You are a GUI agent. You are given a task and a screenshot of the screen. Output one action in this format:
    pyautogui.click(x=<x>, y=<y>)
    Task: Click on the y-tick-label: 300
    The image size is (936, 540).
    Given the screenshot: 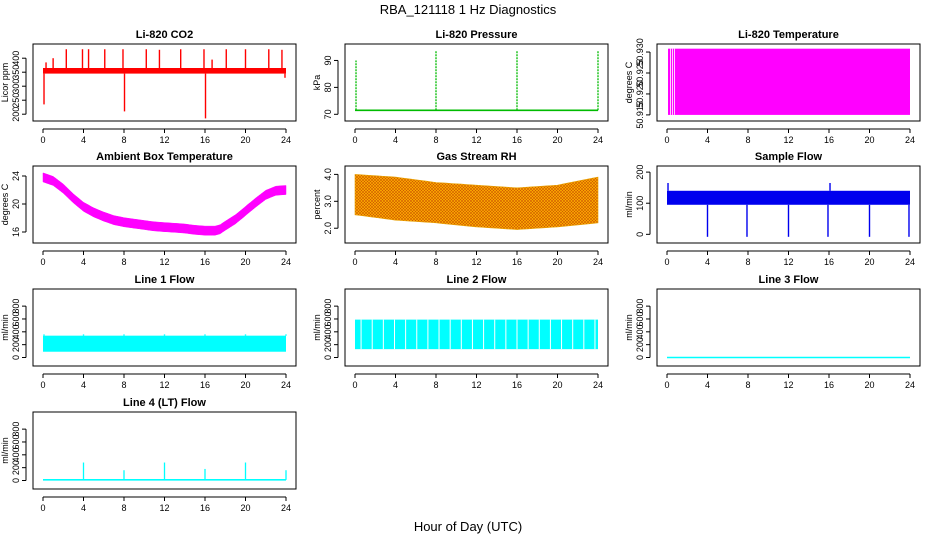 What is the action you would take?
    pyautogui.click(x=16, y=86)
    